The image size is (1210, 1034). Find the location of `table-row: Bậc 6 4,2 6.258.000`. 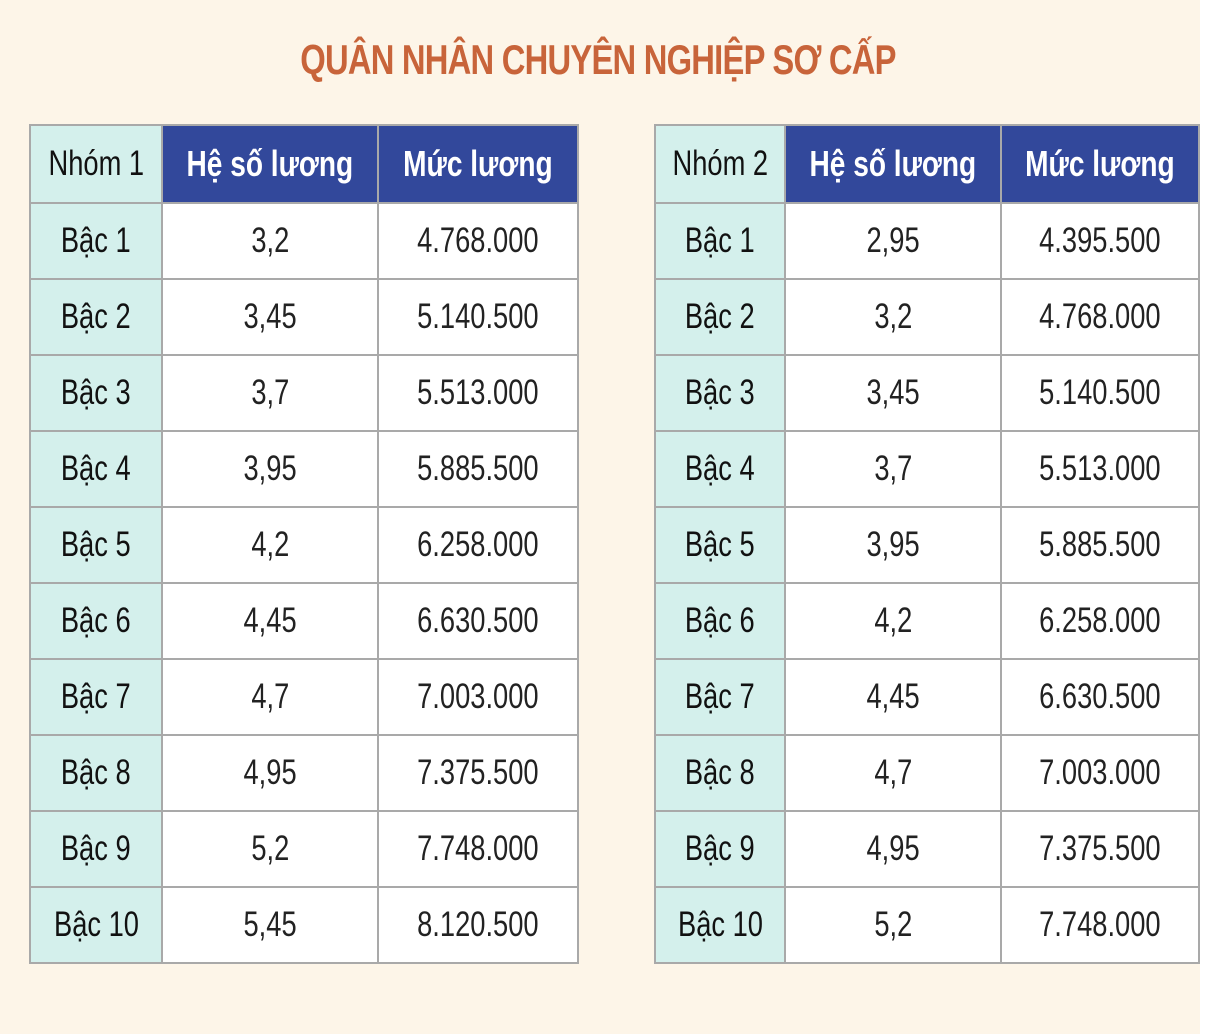

table-row: Bậc 6 4,2 6.258.000 is located at coordinates (927, 621).